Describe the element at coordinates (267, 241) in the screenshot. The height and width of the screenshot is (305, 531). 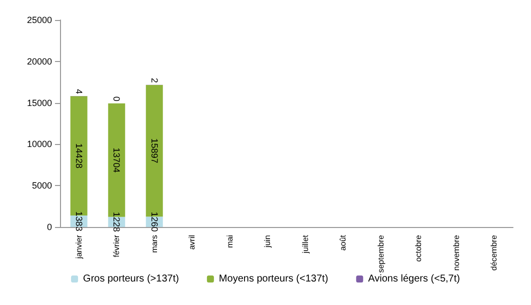
I see `x-tick-label: juin` at that location.